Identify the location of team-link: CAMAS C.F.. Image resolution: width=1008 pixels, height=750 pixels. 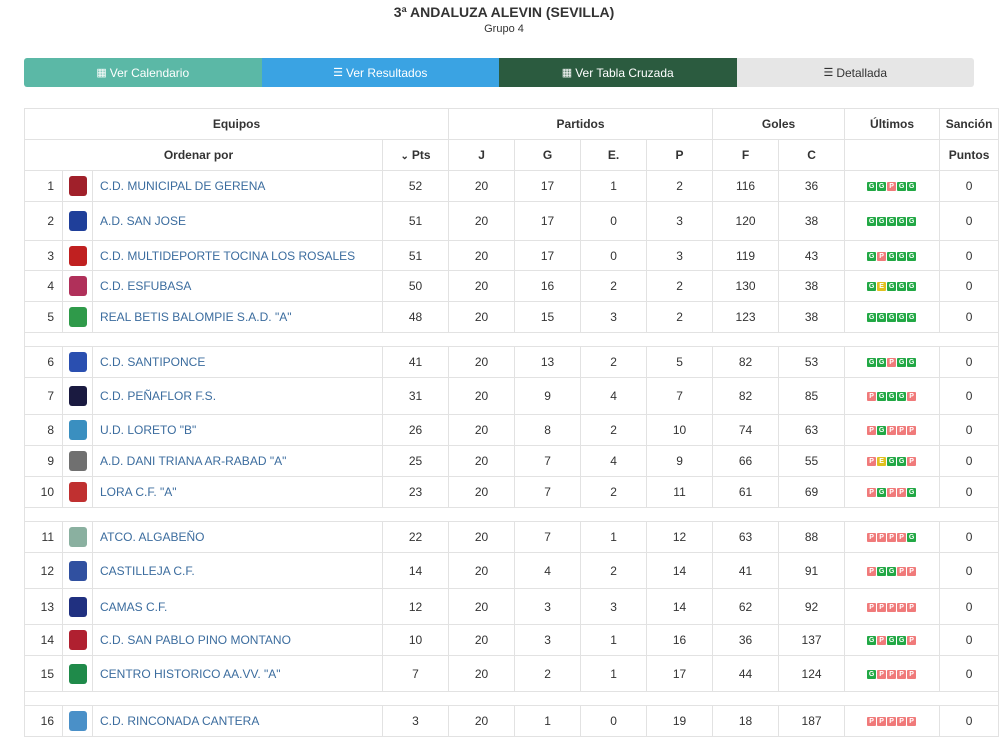
(134, 606).